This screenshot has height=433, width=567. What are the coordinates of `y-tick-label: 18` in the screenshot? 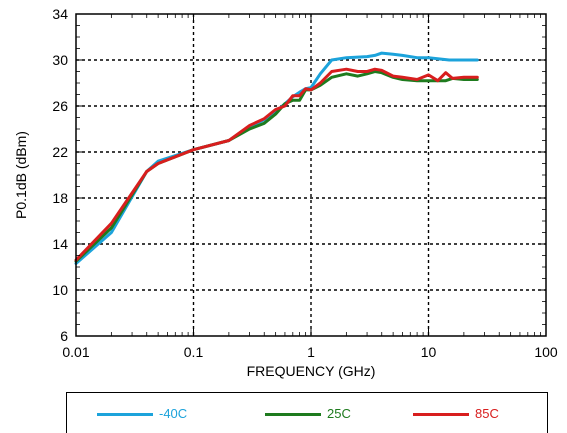 It's located at (60, 198).